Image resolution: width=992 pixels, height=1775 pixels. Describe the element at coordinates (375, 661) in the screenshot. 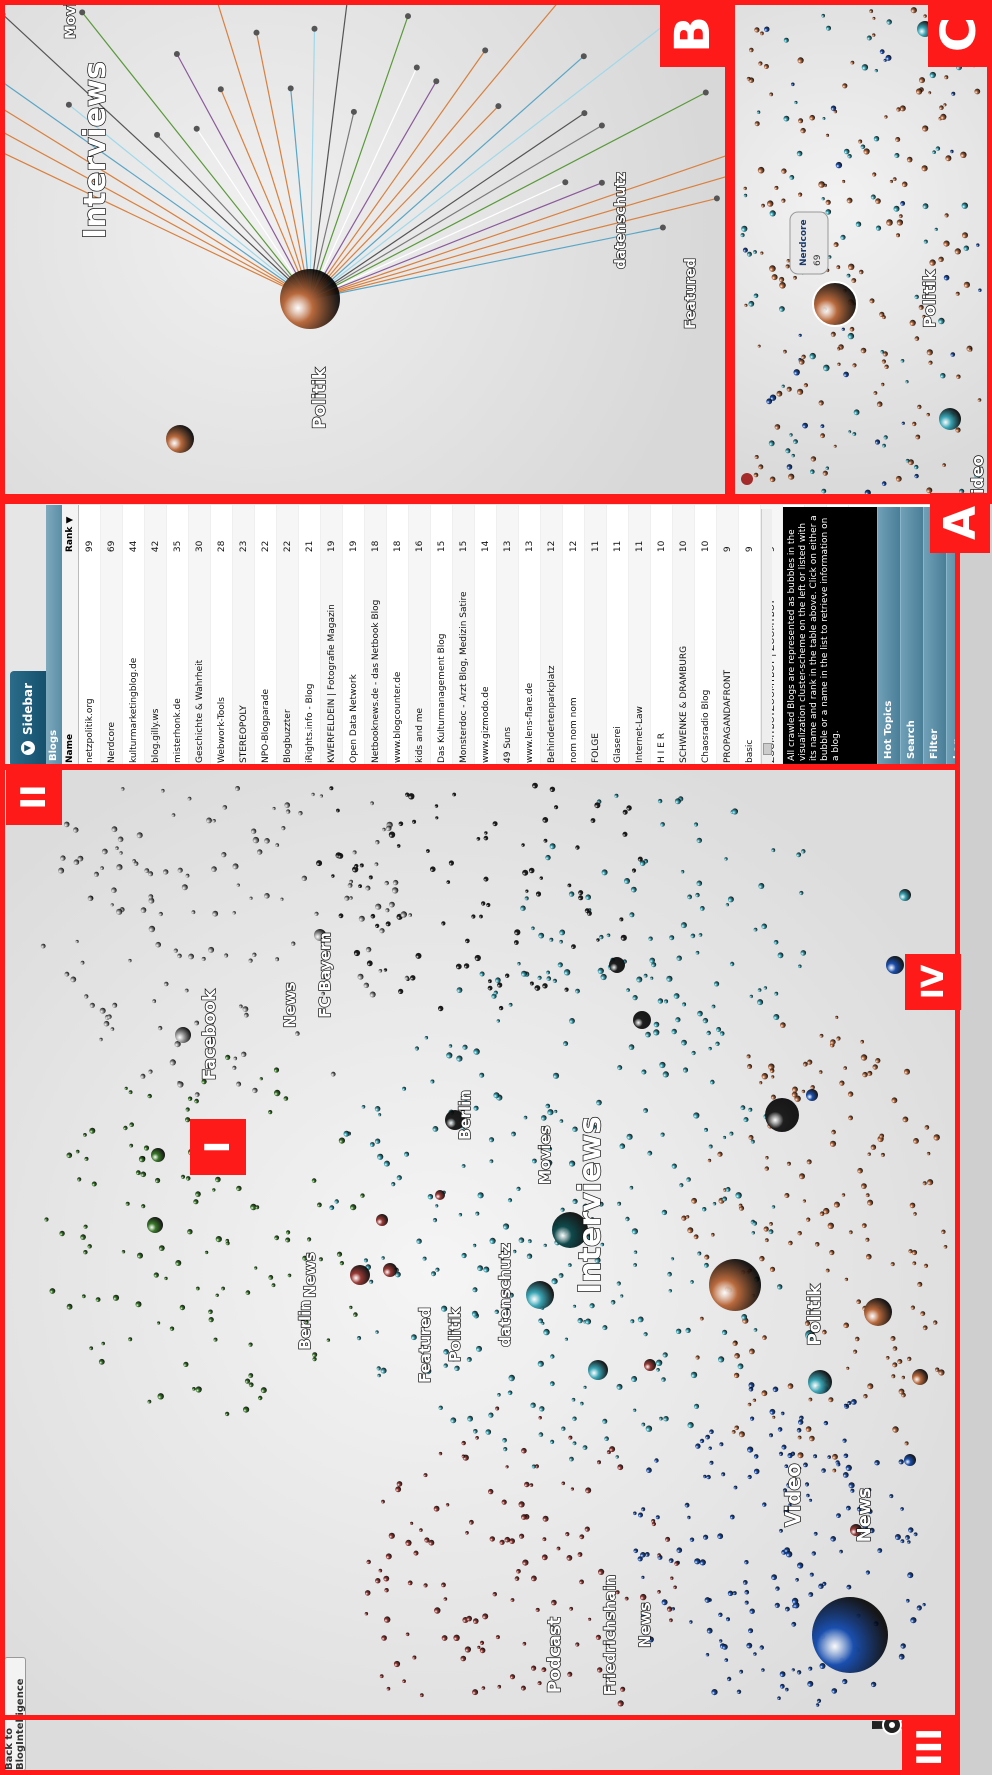

I see `blog-name-cell: Netbooknews.de - das Netbook Blog` at that location.